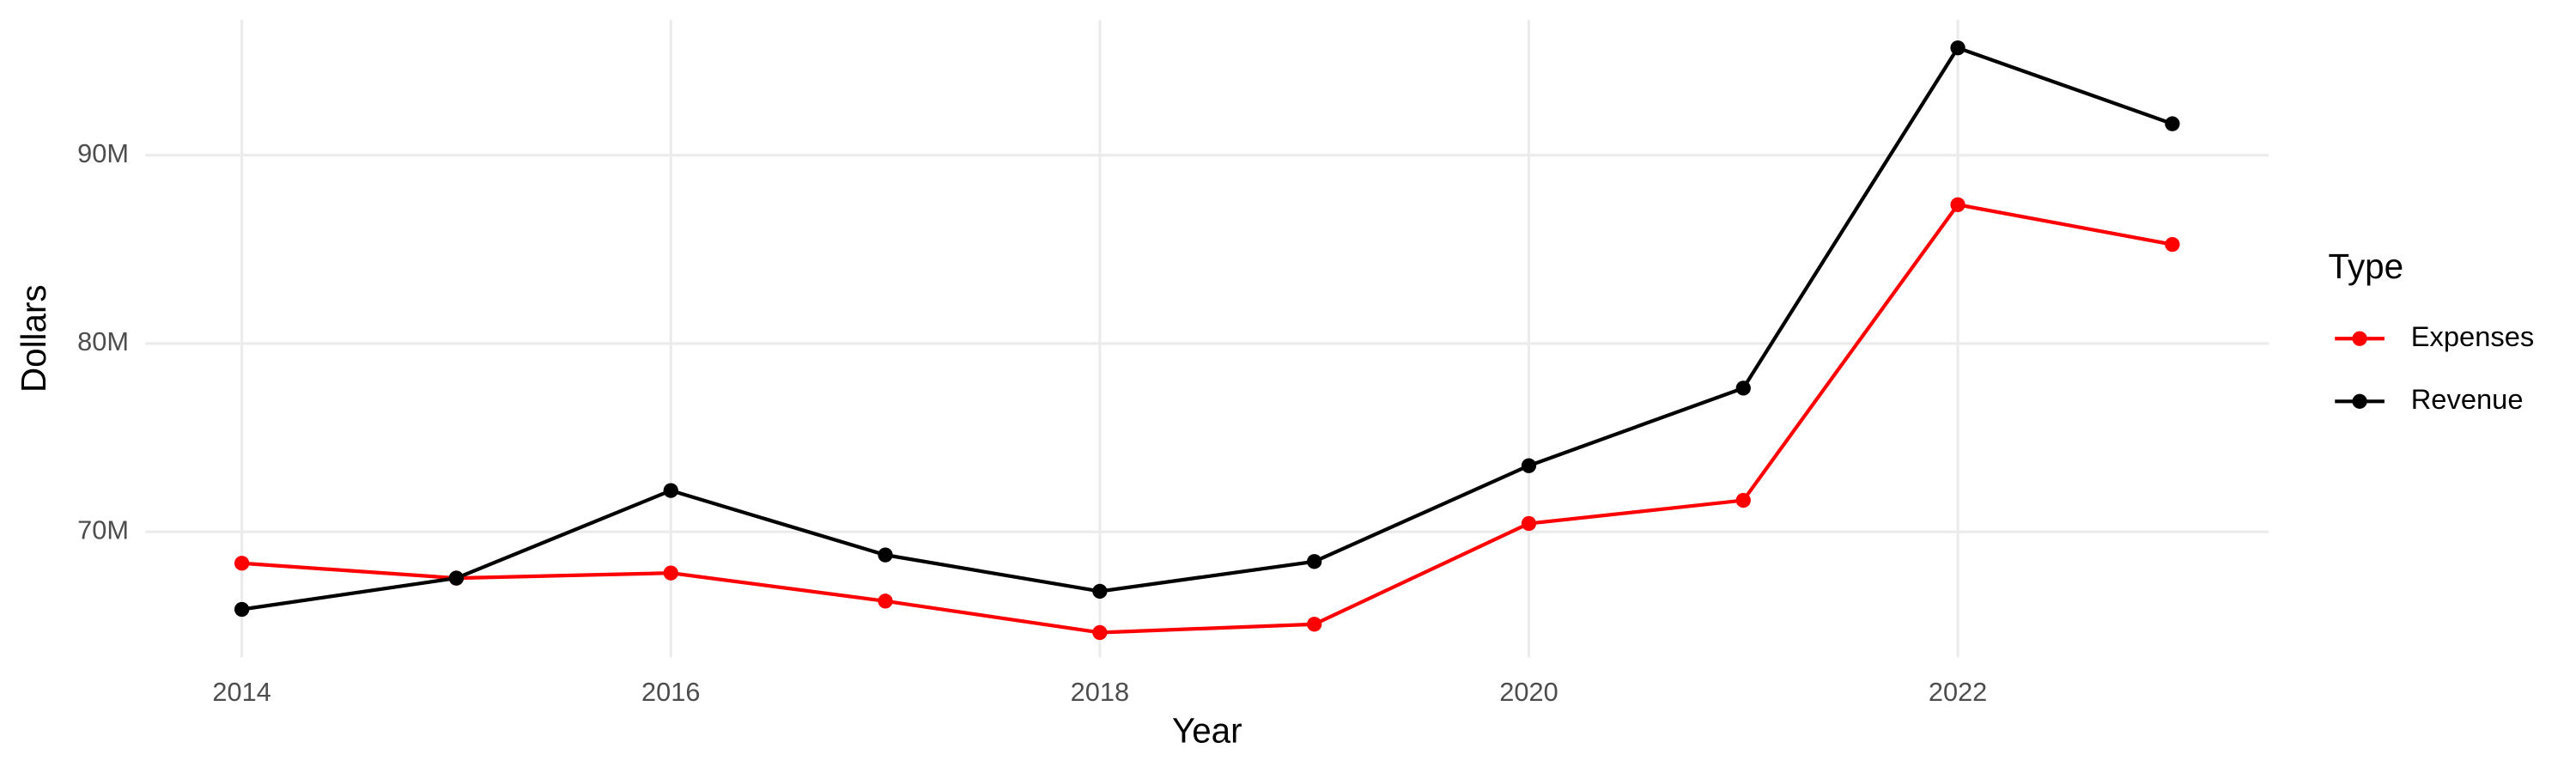  What do you see at coordinates (2467, 399) in the screenshot?
I see `legend-label: Revenue` at bounding box center [2467, 399].